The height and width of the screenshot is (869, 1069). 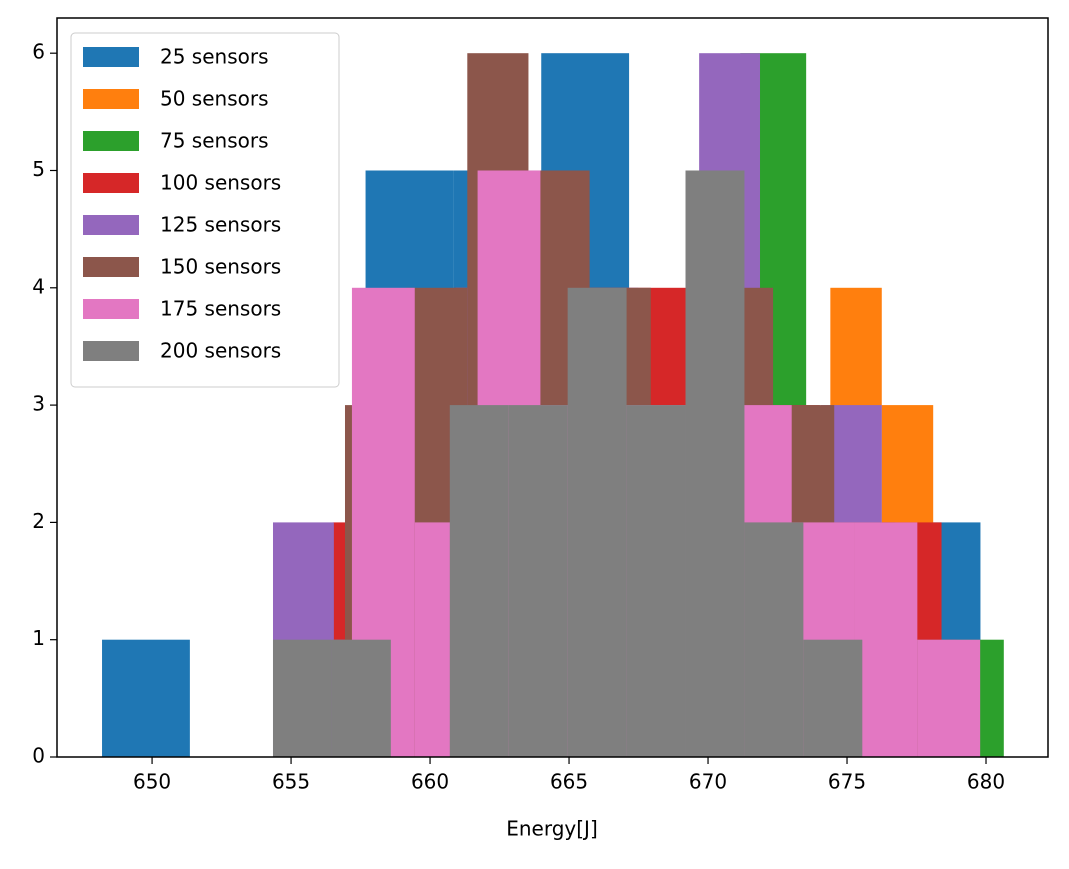 I want to click on x-tick-label: 665, so click(x=569, y=782).